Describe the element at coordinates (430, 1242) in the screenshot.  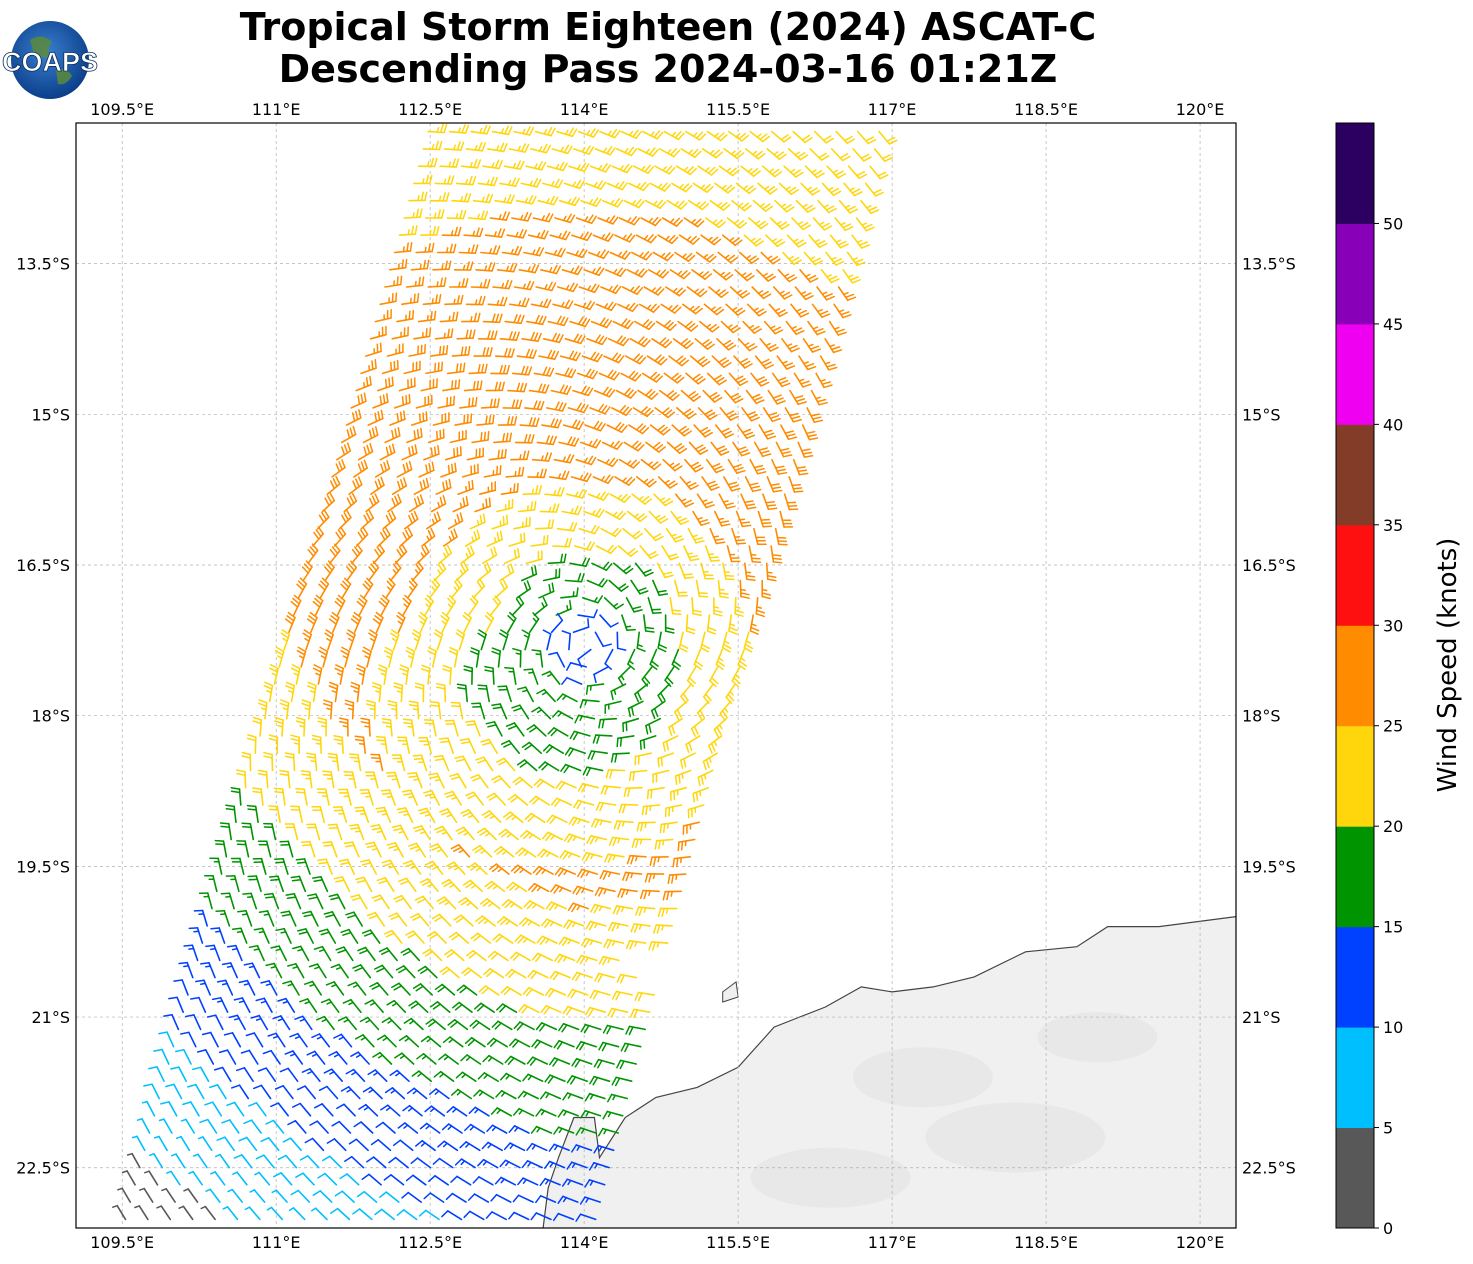
I see `lon-tick-label-bottom: 112.5°E` at that location.